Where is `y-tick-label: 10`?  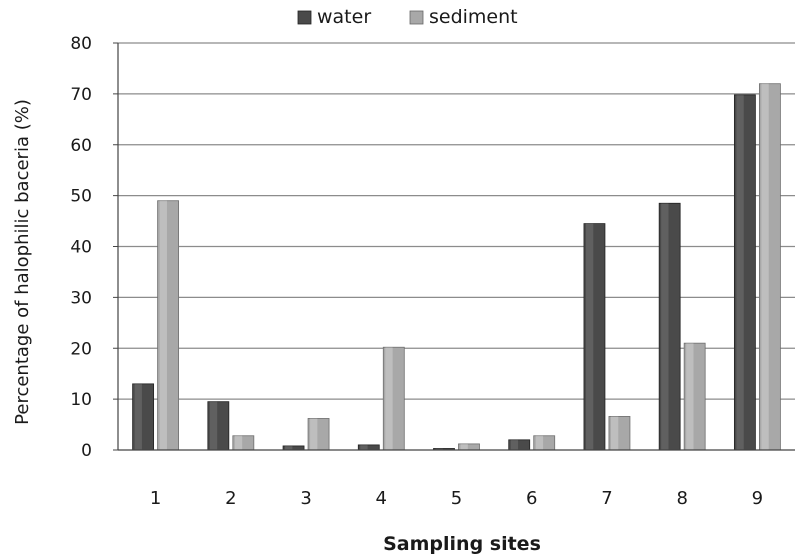
y-tick-label: 10 is located at coordinates (81, 400).